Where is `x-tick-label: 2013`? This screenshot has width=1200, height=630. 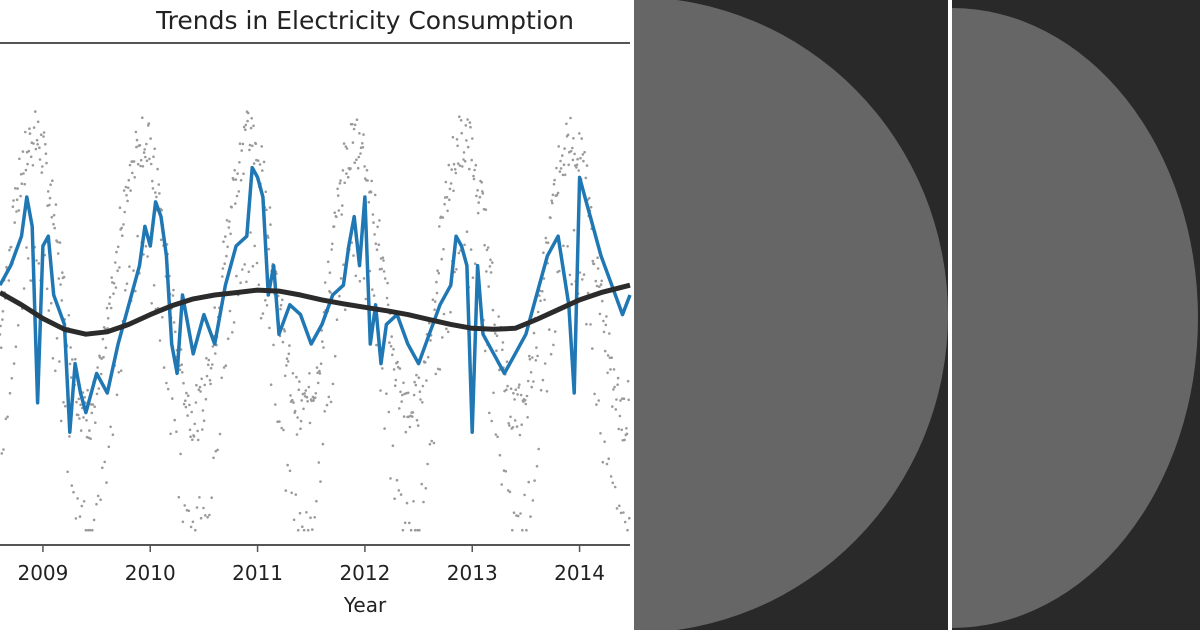
x-tick-label: 2013 is located at coordinates (472, 573).